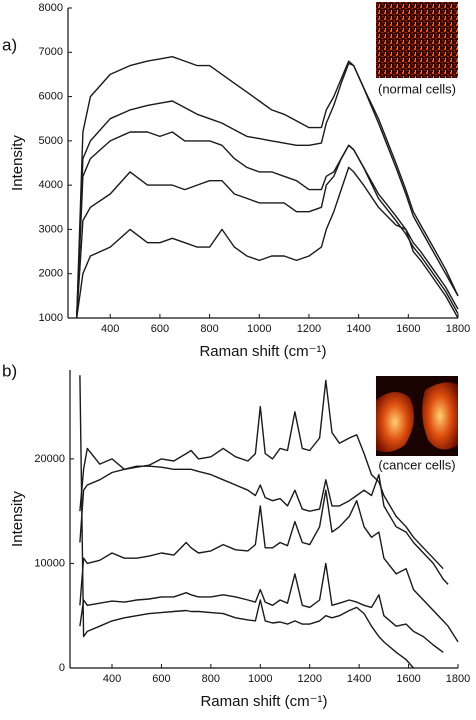  I want to click on inset-cancer, so click(417, 416).